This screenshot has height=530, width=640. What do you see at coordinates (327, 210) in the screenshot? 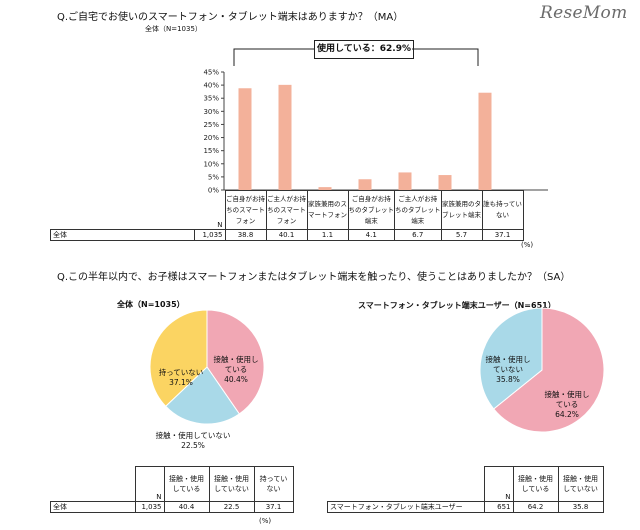
I see `category-cell: 家族兼用のス マートフォン` at bounding box center [327, 210].